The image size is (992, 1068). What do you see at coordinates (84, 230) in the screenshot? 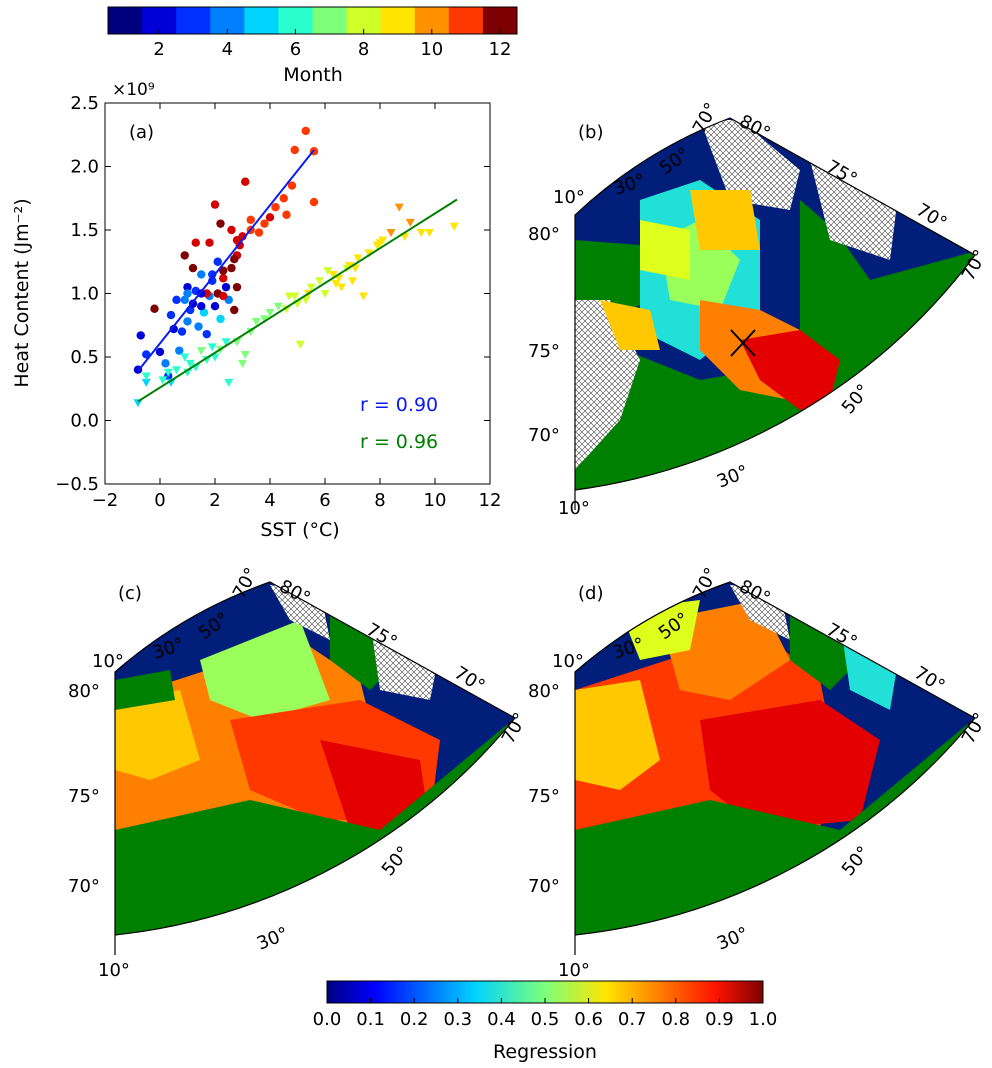
I see `y-tick-label: 1.5` at bounding box center [84, 230].